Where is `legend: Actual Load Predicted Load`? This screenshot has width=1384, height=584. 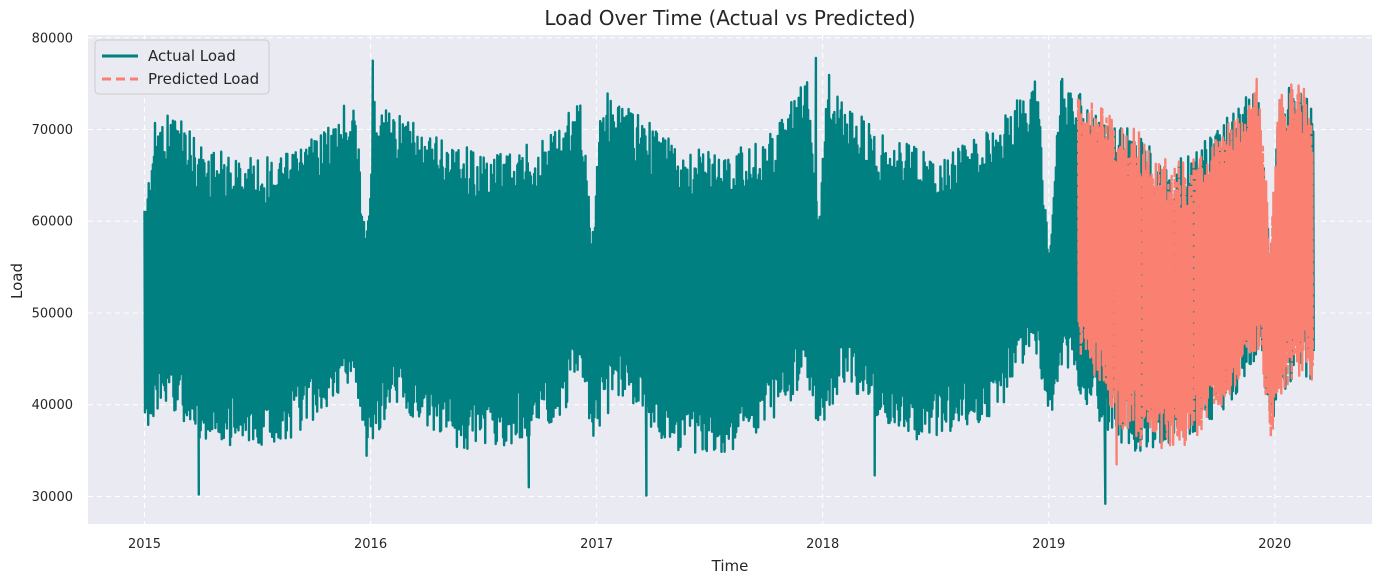 legend: Actual Load Predicted Load is located at coordinates (182, 67).